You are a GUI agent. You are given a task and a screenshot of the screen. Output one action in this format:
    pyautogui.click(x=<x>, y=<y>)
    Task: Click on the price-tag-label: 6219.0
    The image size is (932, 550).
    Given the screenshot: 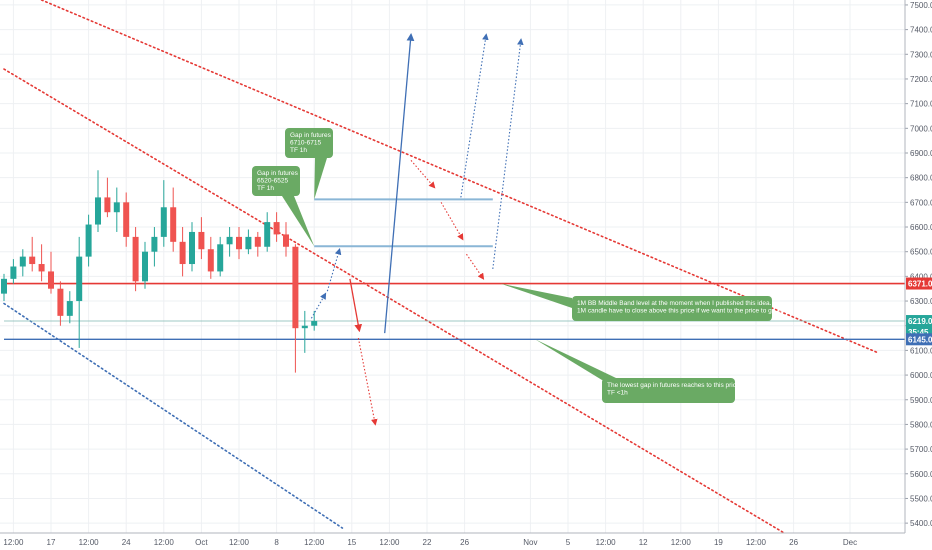 What is the action you would take?
    pyautogui.click(x=920, y=321)
    